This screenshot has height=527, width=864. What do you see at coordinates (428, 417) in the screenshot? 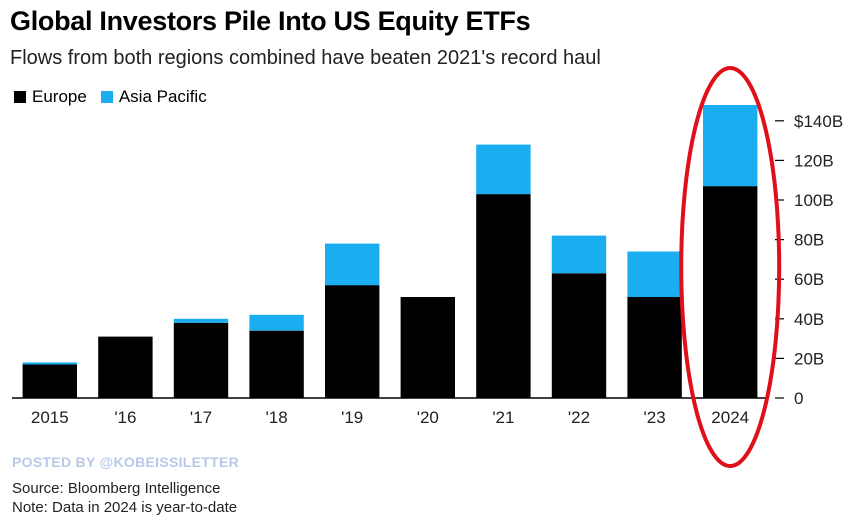
I see `x-tick-label-5: '20` at bounding box center [428, 417].